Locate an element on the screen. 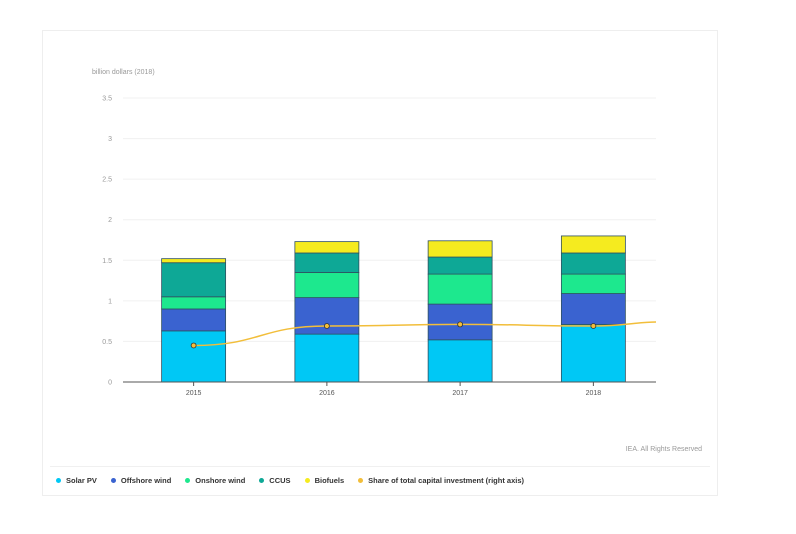 The height and width of the screenshot is (534, 796). legend-item: Biofuels is located at coordinates (324, 480).